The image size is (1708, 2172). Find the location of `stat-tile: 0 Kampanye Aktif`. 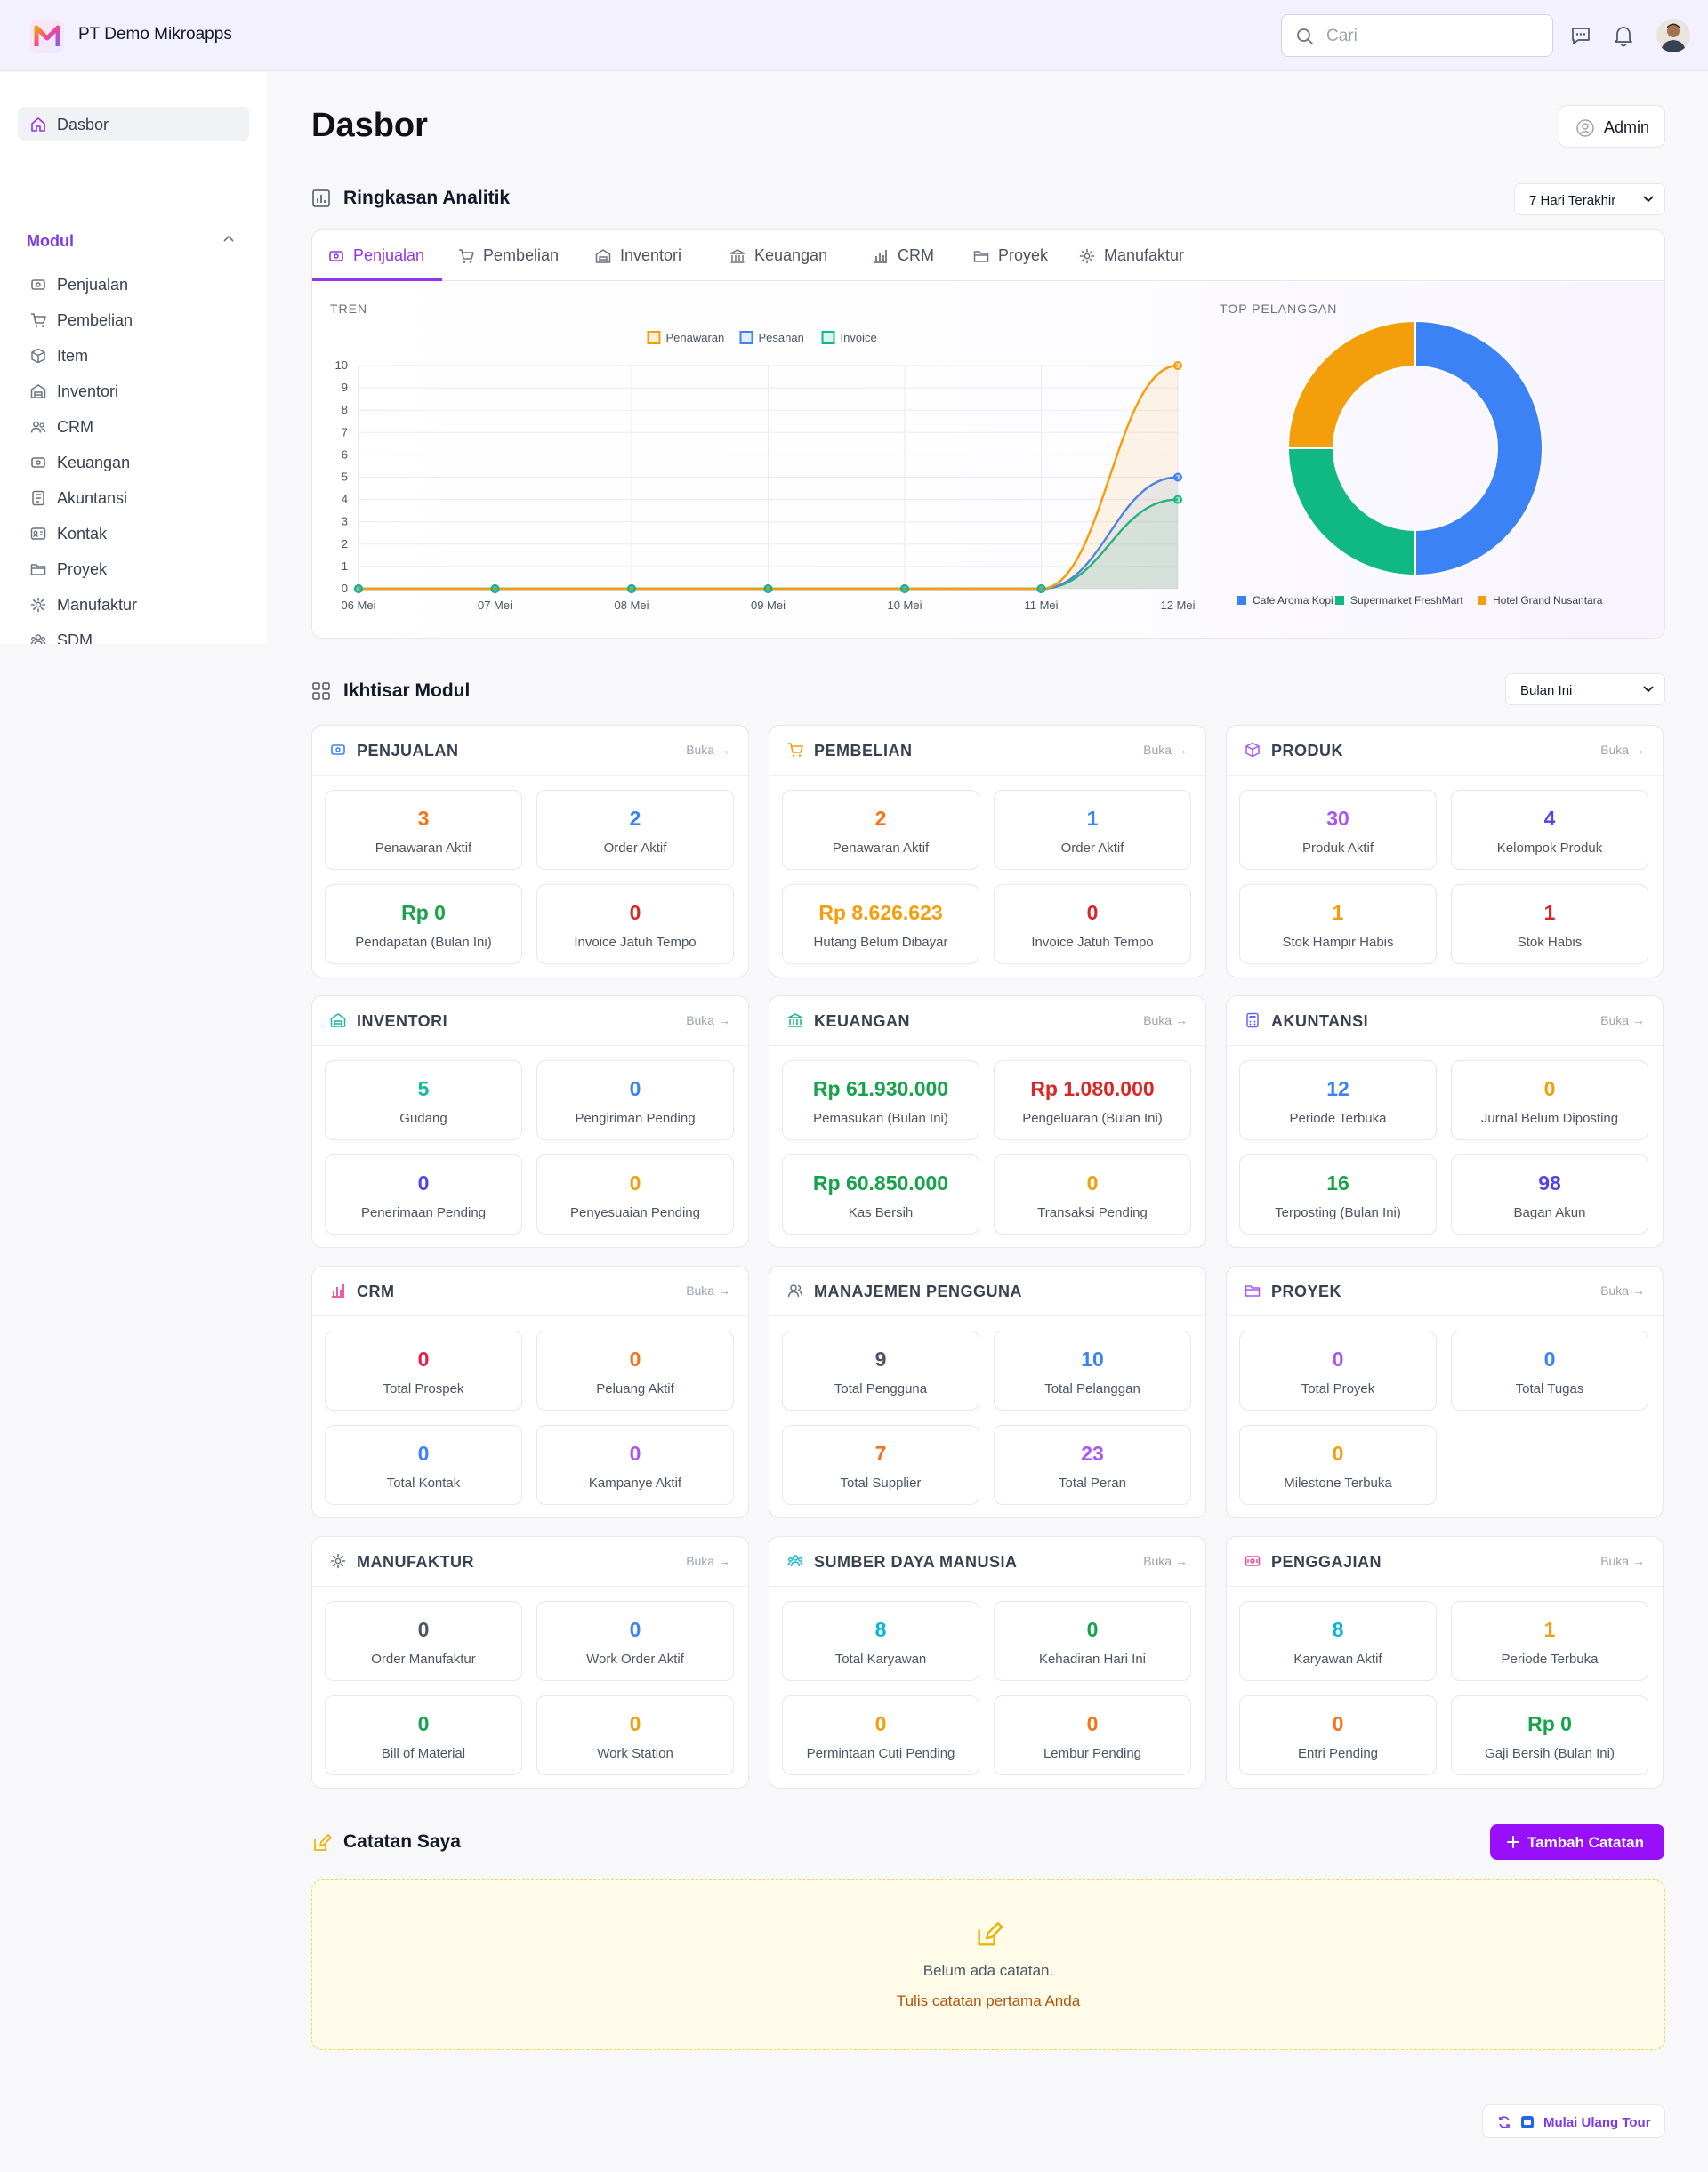

stat-tile: 0 Kampanye Aktif is located at coordinates (635, 1465).